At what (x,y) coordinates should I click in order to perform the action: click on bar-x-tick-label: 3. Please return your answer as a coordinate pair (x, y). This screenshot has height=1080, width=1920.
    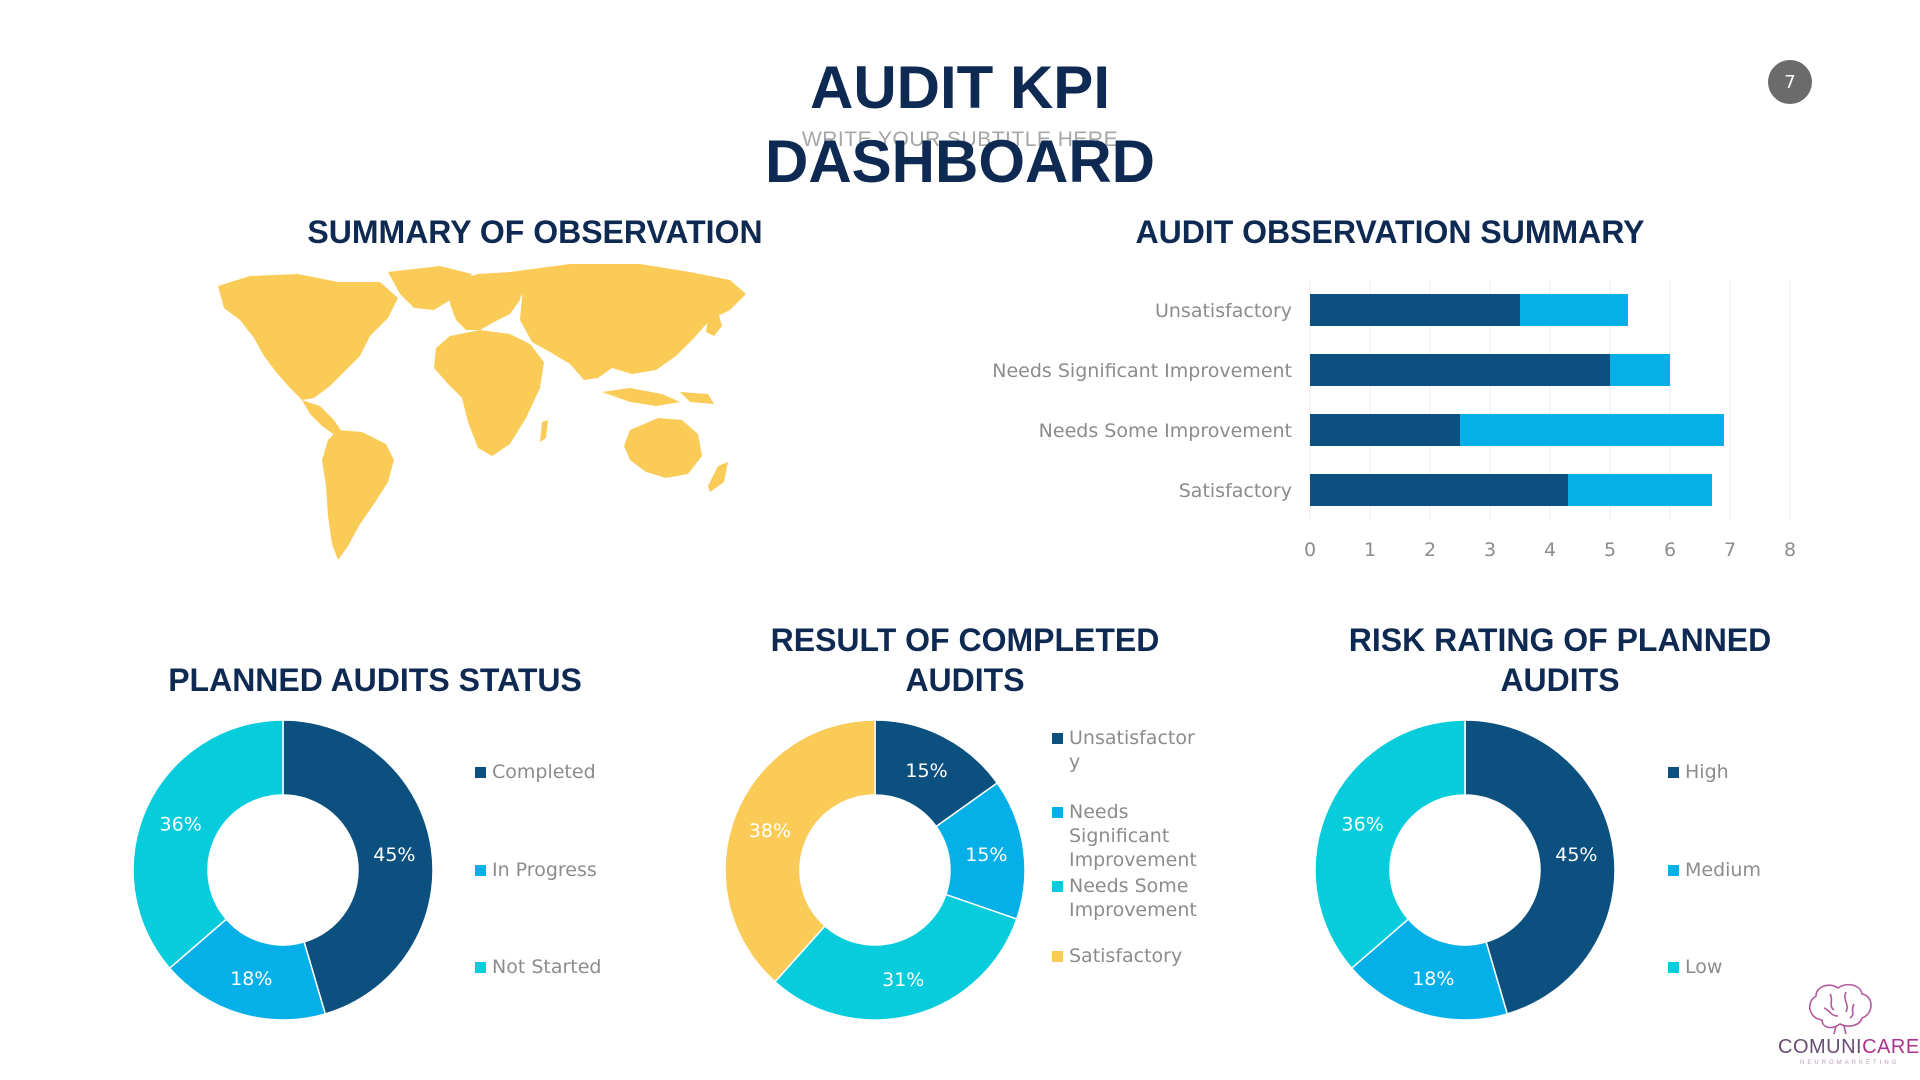
    Looking at the image, I should click on (1490, 549).